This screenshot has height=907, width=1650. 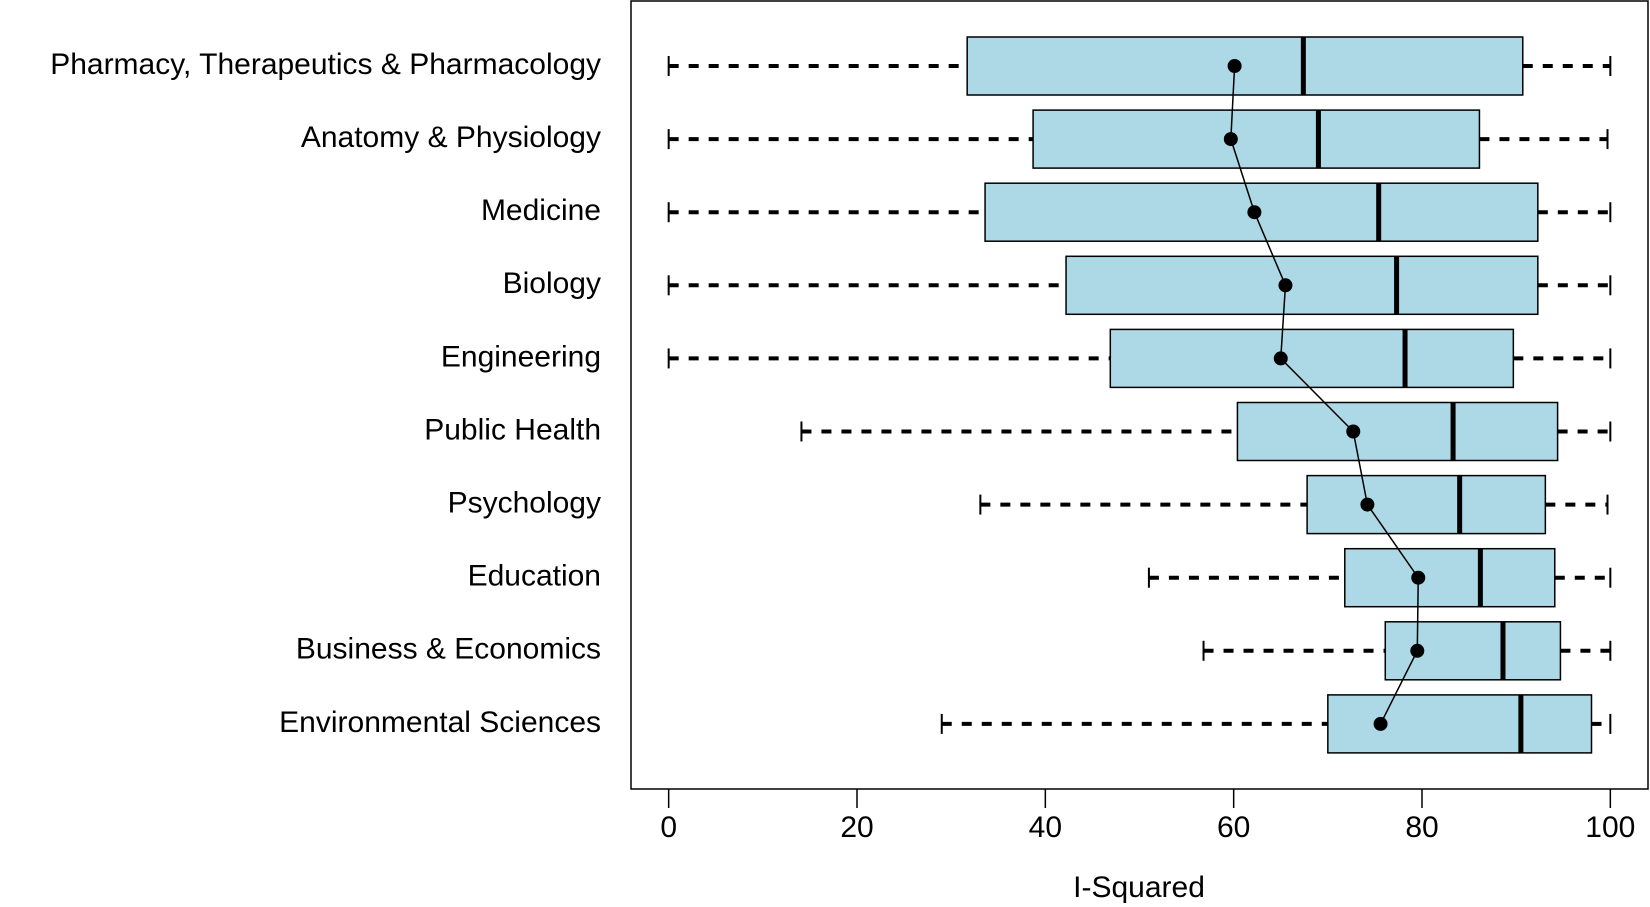 What do you see at coordinates (1139, 887) in the screenshot?
I see `x-axis-label: I-Squared` at bounding box center [1139, 887].